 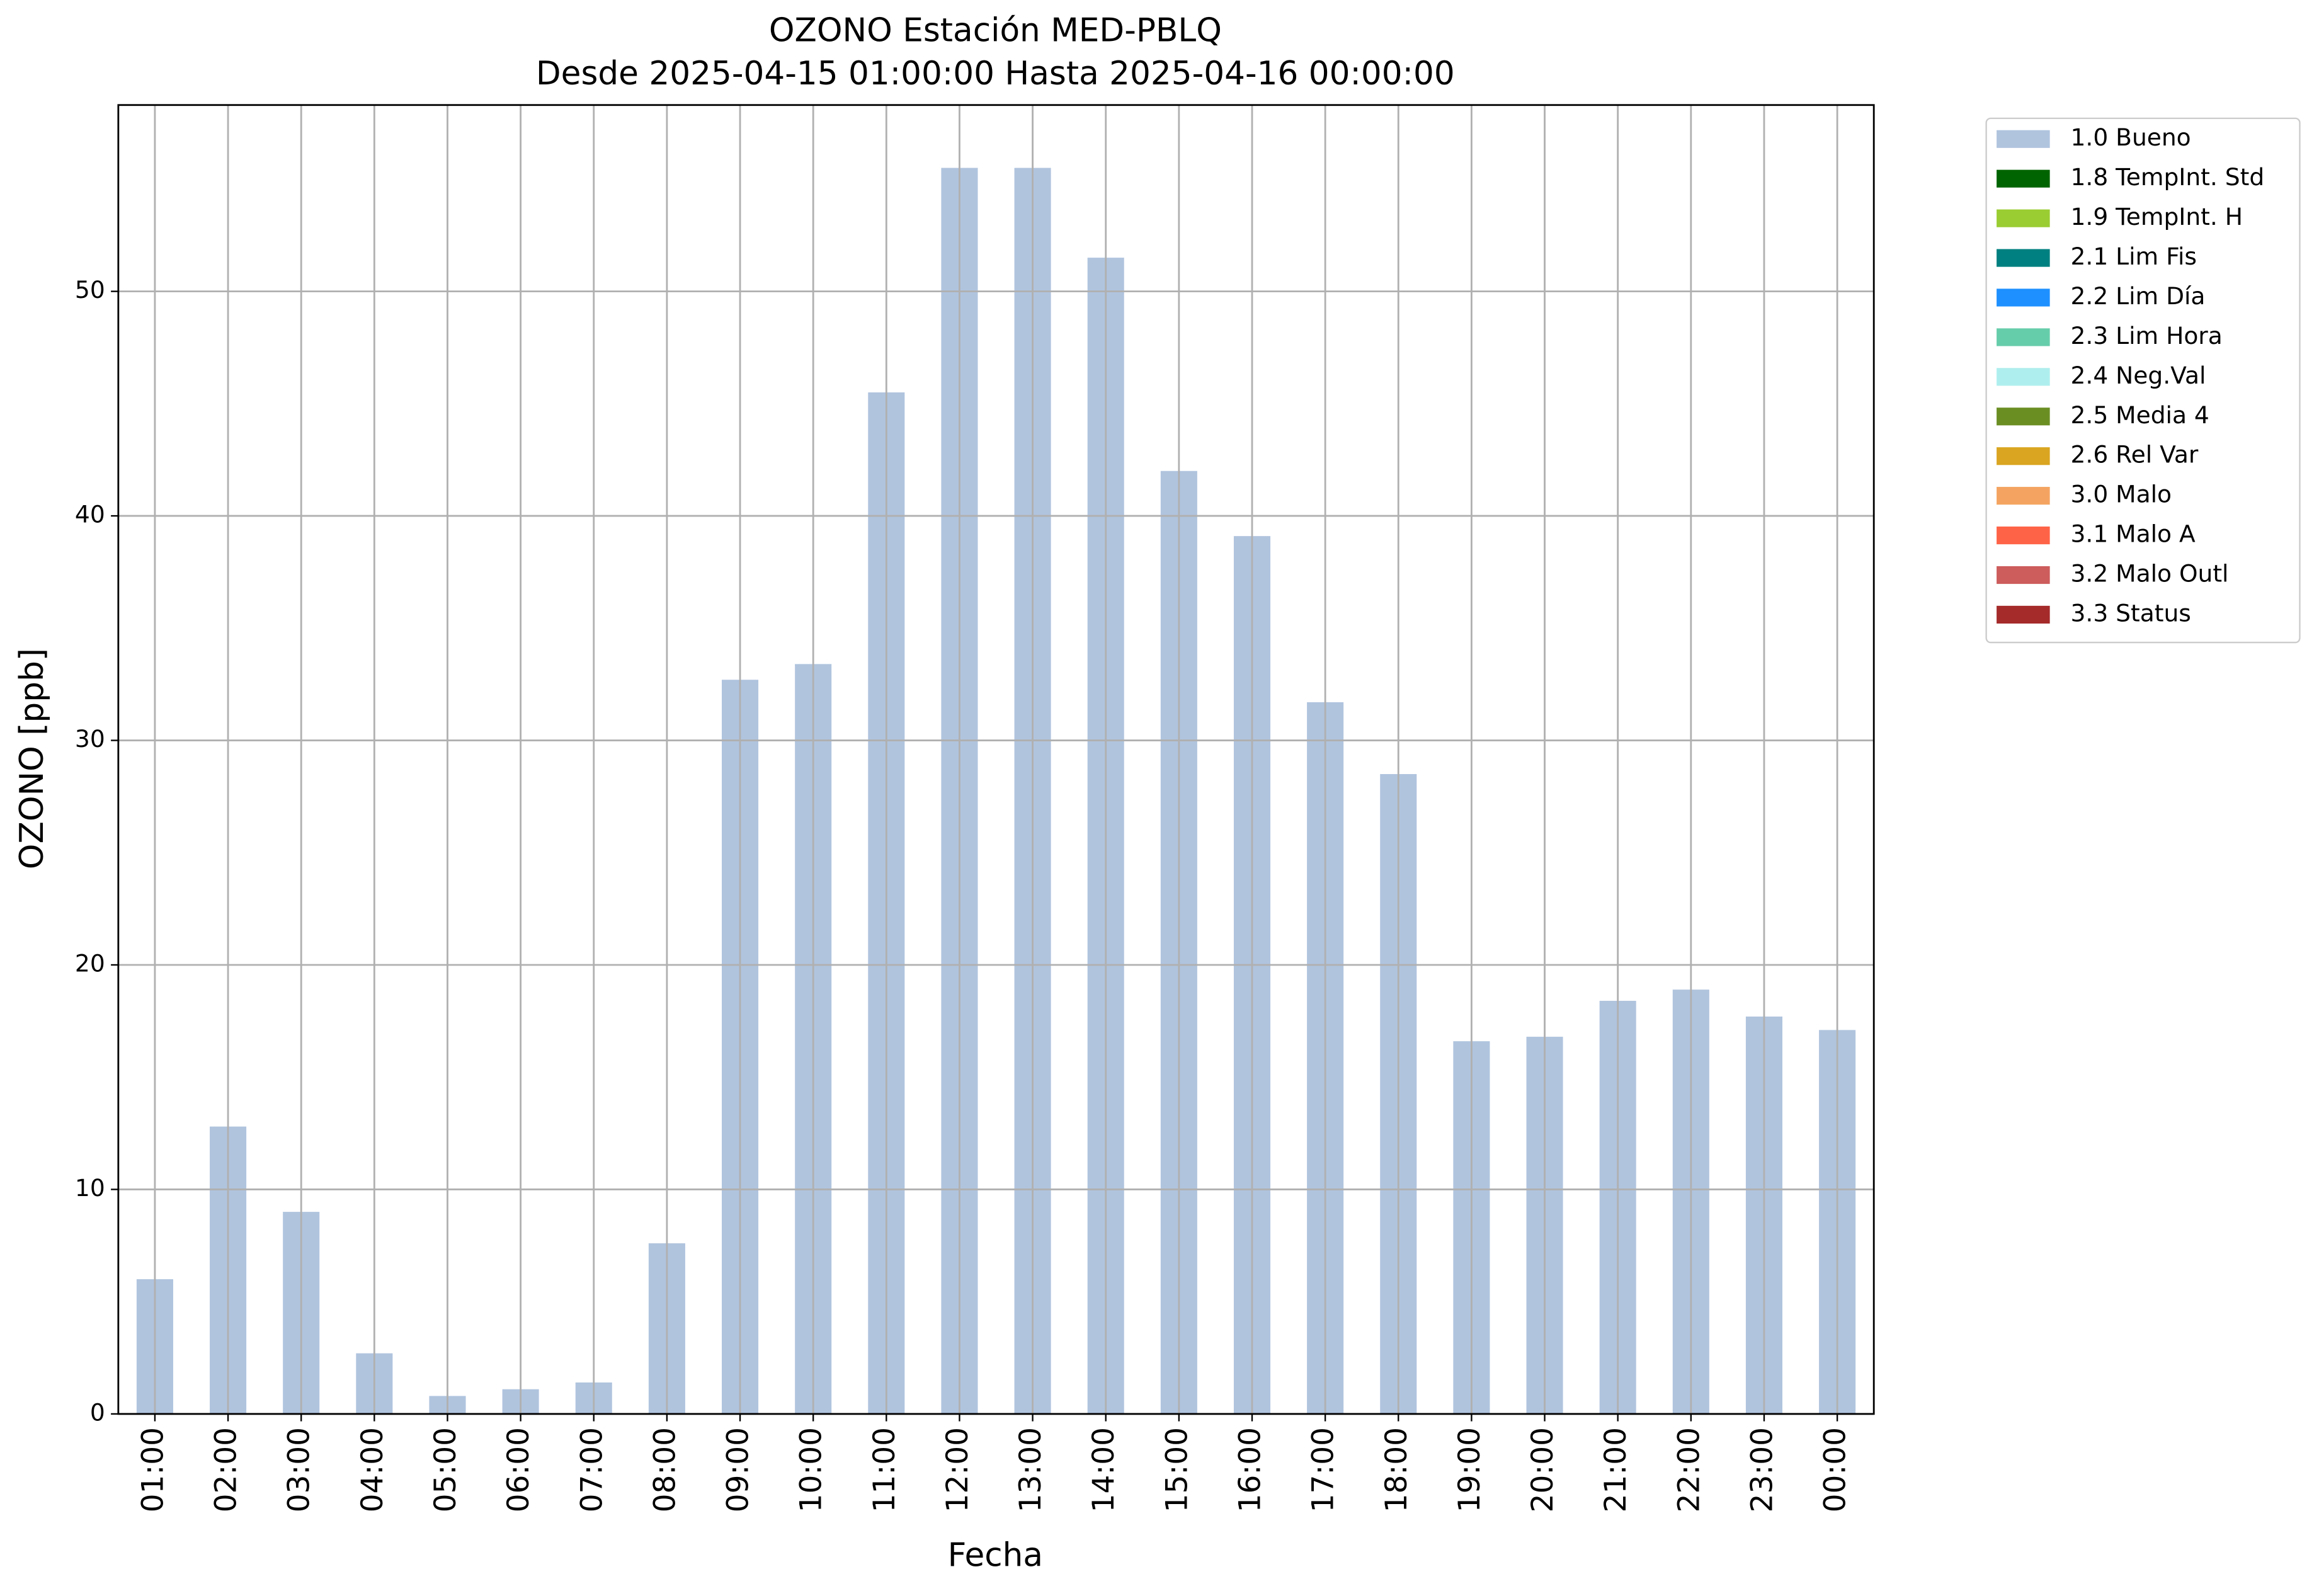 I want to click on x-tick-label: 23:00, so click(x=1762, y=1469).